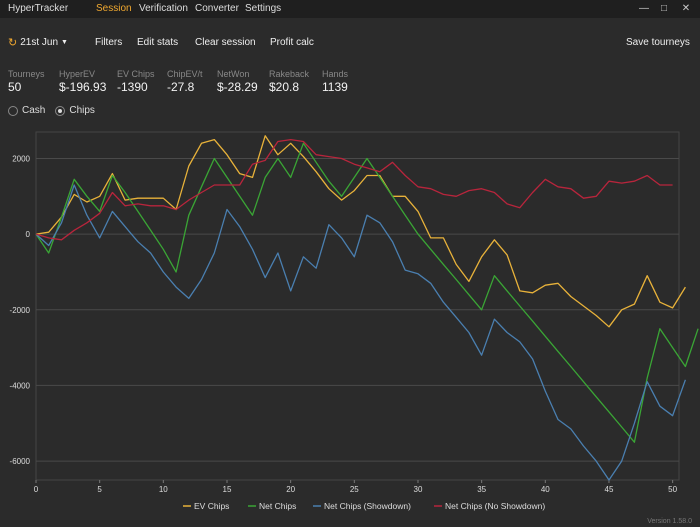 This screenshot has width=700, height=527. Describe the element at coordinates (335, 87) in the screenshot. I see `stat-value: 1139` at that location.